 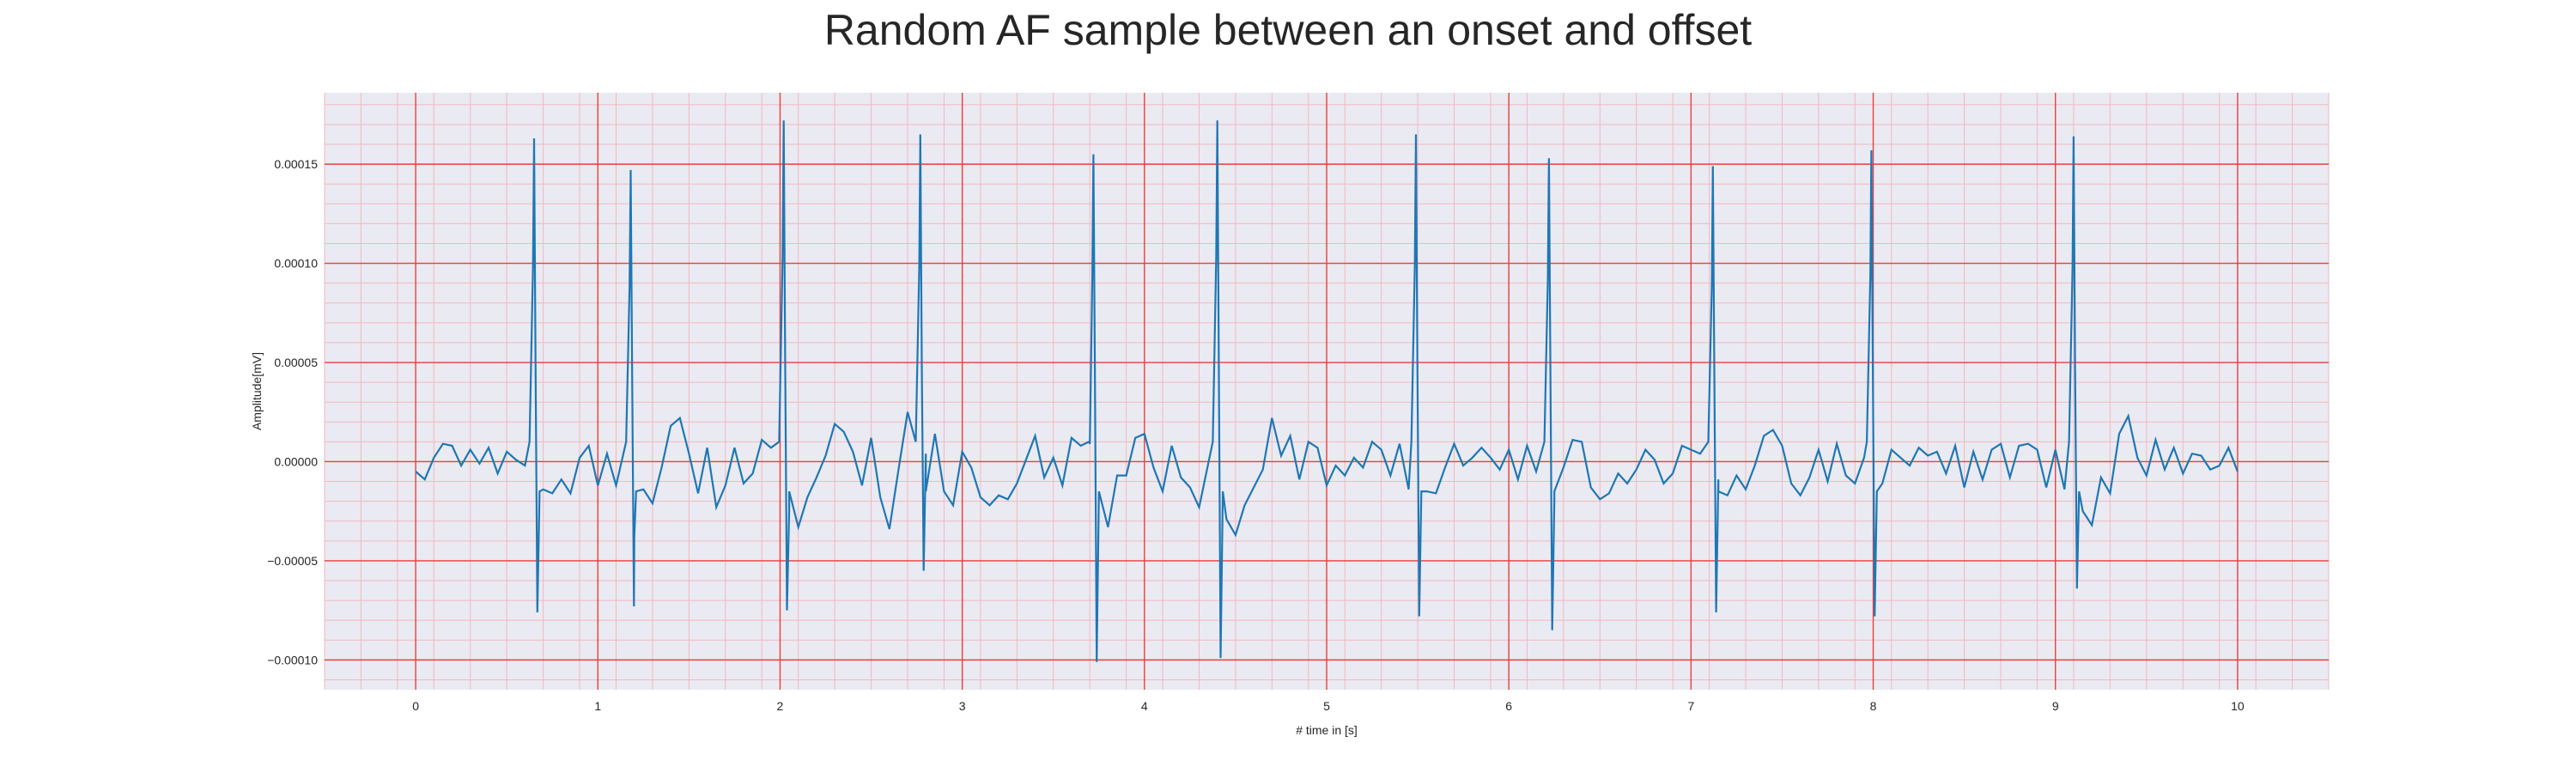 I want to click on x-tick-label: 0, so click(x=415, y=706).